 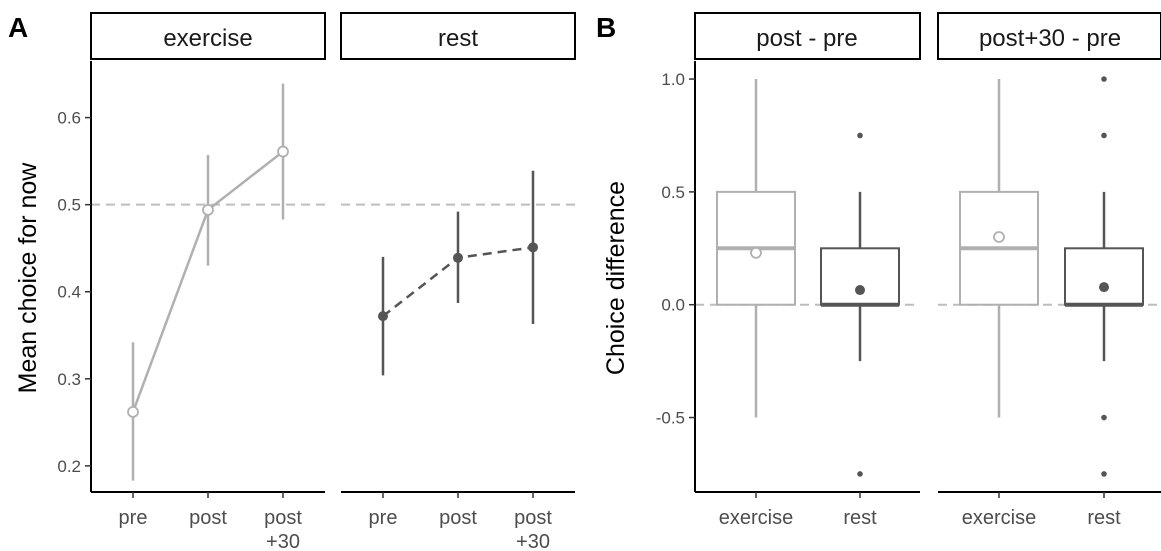 I want to click on strip-post-minus-pre, so click(x=807, y=36).